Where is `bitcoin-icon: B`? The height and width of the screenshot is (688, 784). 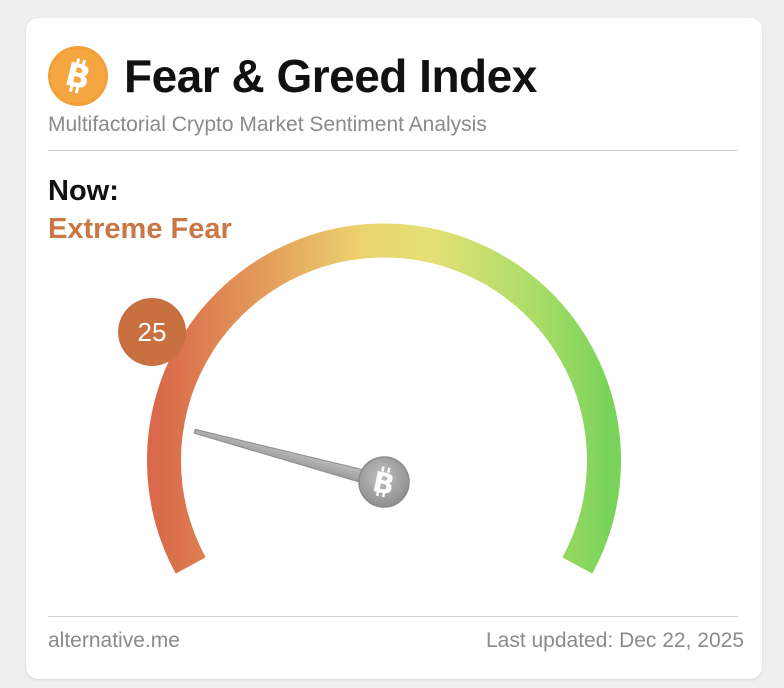
bitcoin-icon: B is located at coordinates (78, 76).